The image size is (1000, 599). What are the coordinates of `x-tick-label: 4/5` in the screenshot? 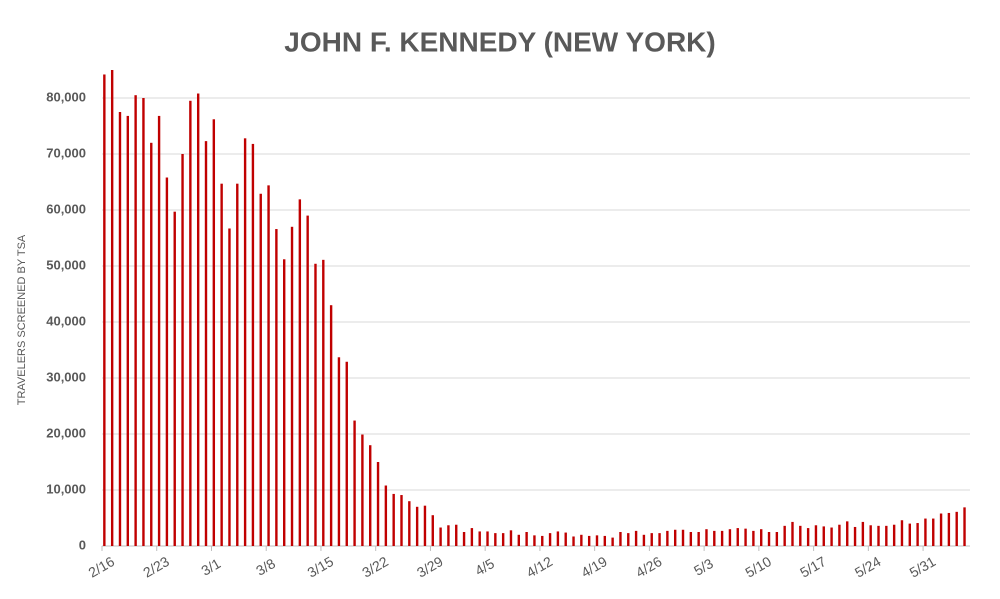 It's located at (484, 567).